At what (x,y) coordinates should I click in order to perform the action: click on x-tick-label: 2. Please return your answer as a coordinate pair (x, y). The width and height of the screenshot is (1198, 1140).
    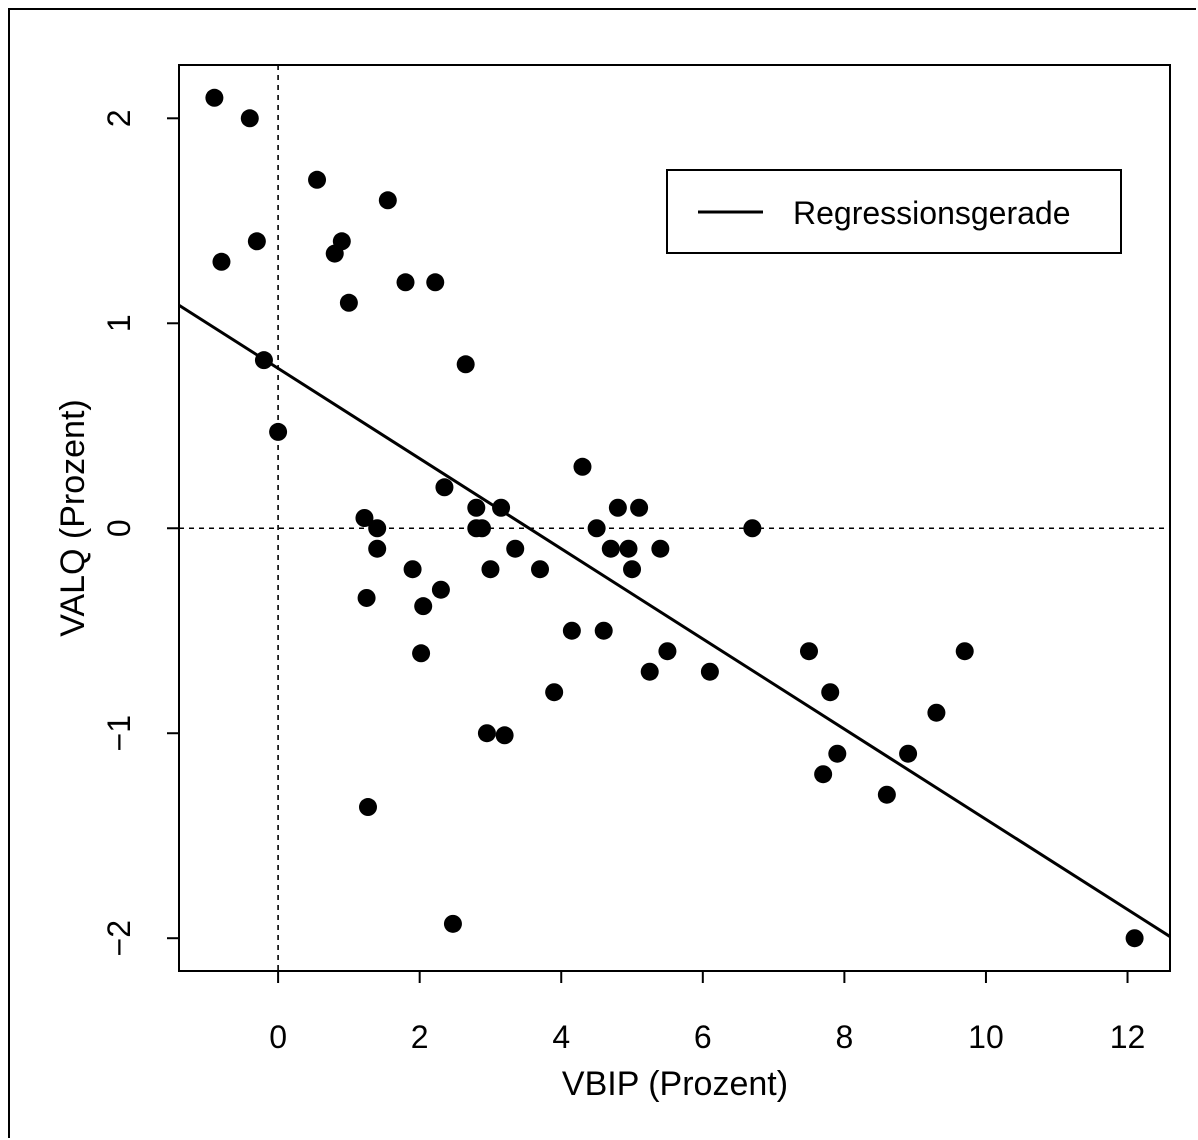
    Looking at the image, I should click on (420, 1037).